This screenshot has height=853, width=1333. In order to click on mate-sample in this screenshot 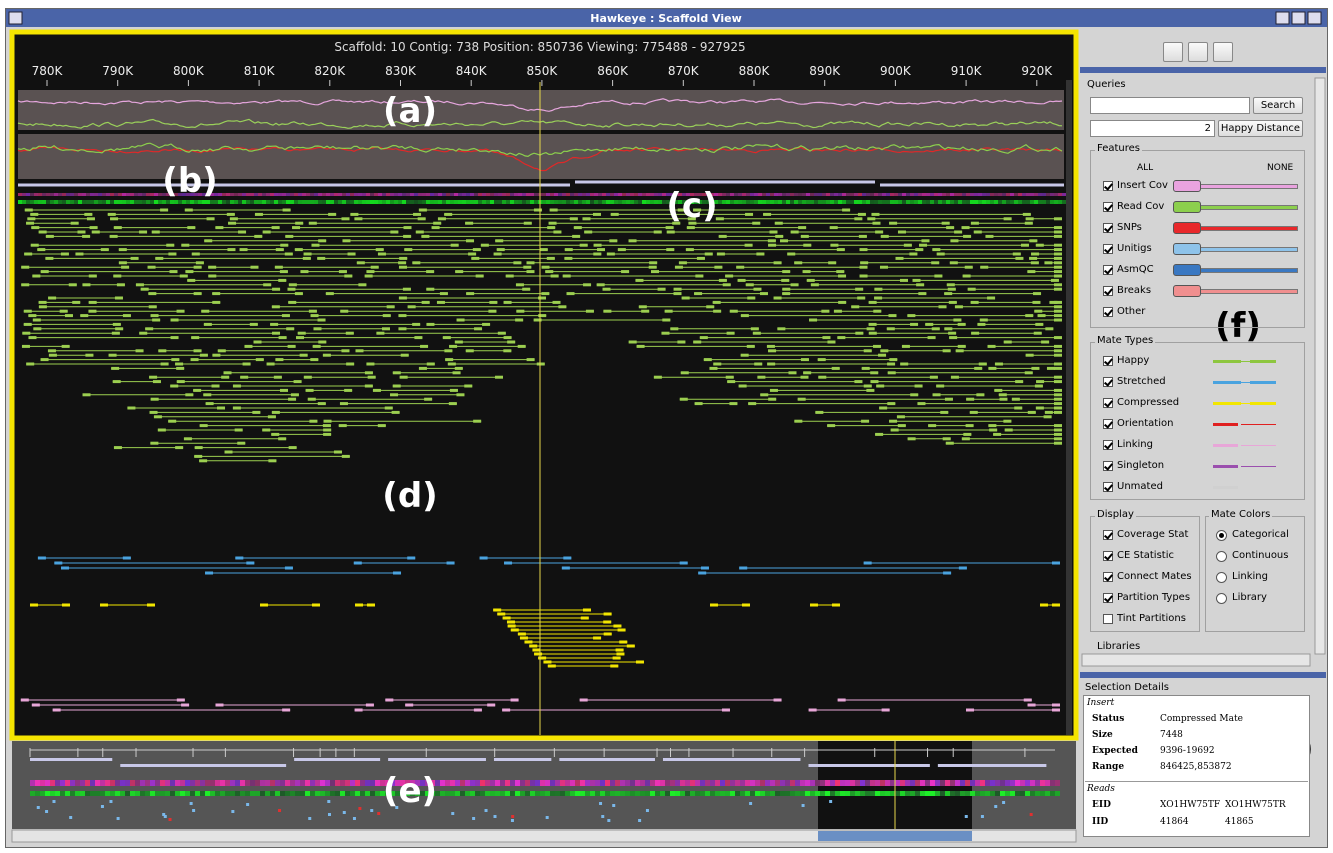, I will do `click(1263, 361)`.